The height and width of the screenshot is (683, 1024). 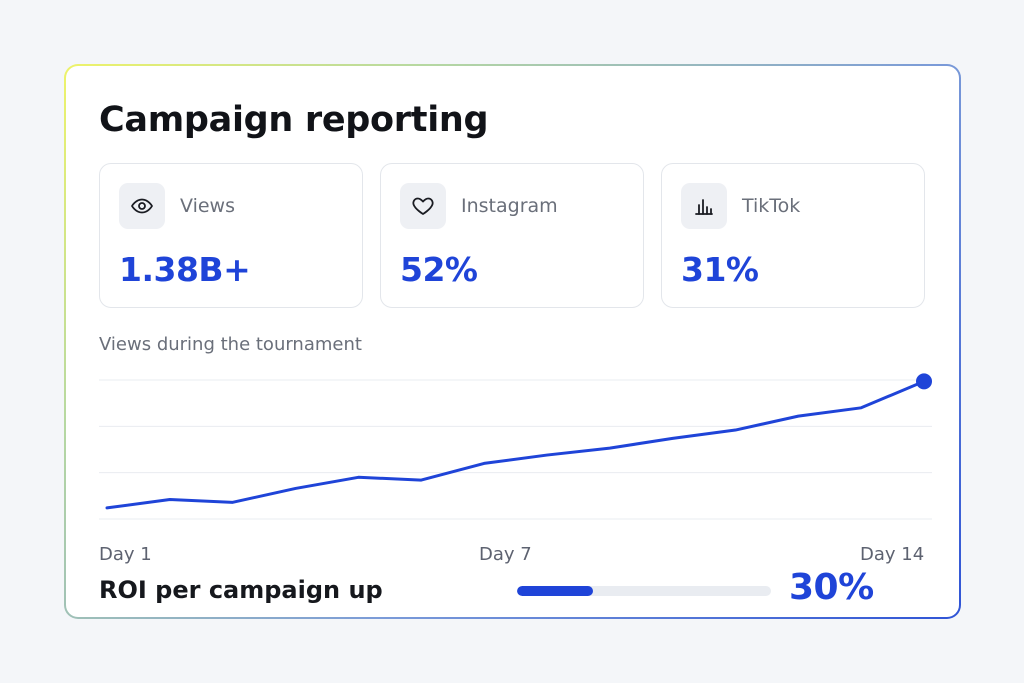 I want to click on end-point-marker, so click(x=924, y=381).